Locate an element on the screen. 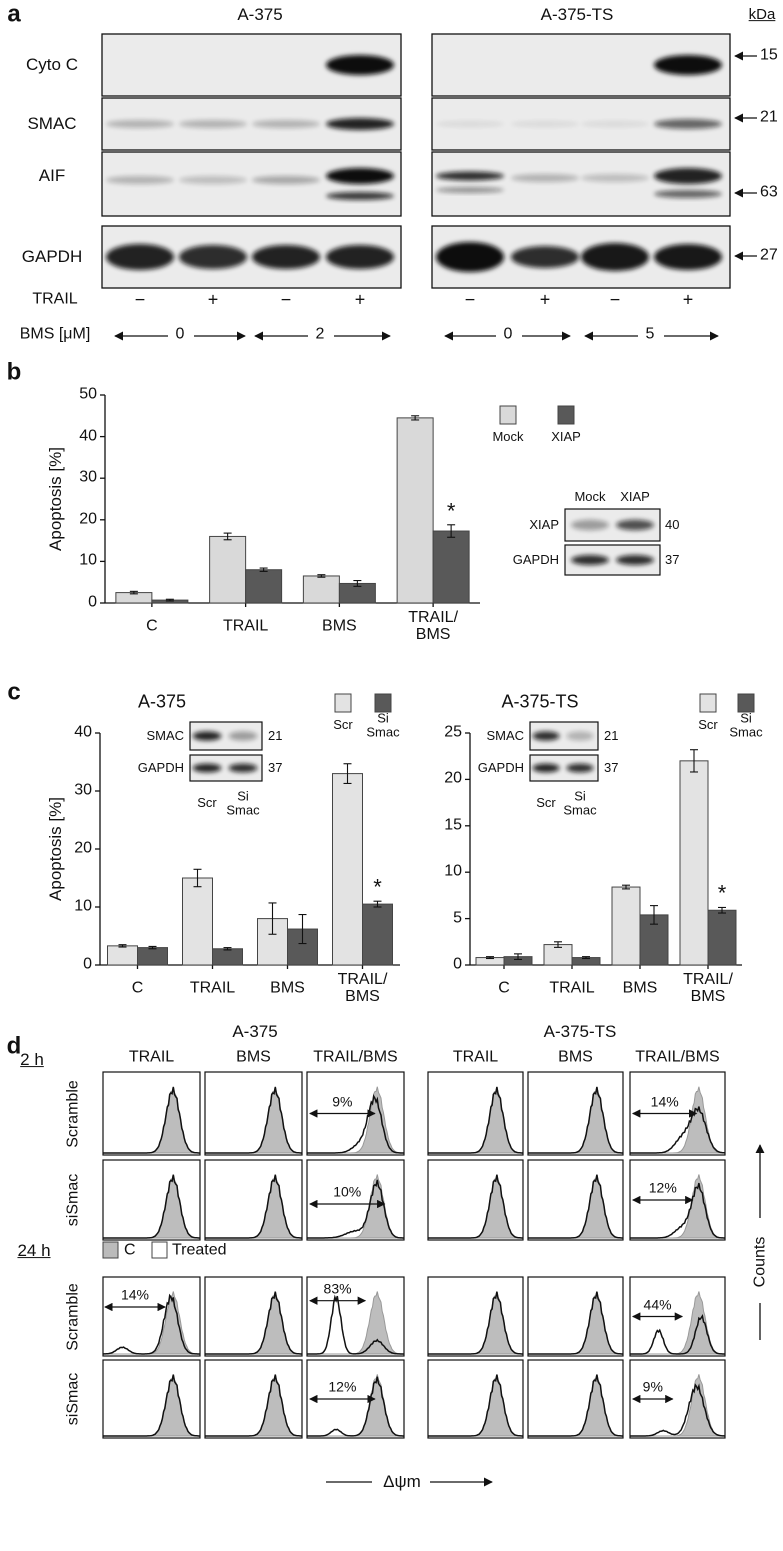  cell-line: A-375-TS is located at coordinates (580, 1032).